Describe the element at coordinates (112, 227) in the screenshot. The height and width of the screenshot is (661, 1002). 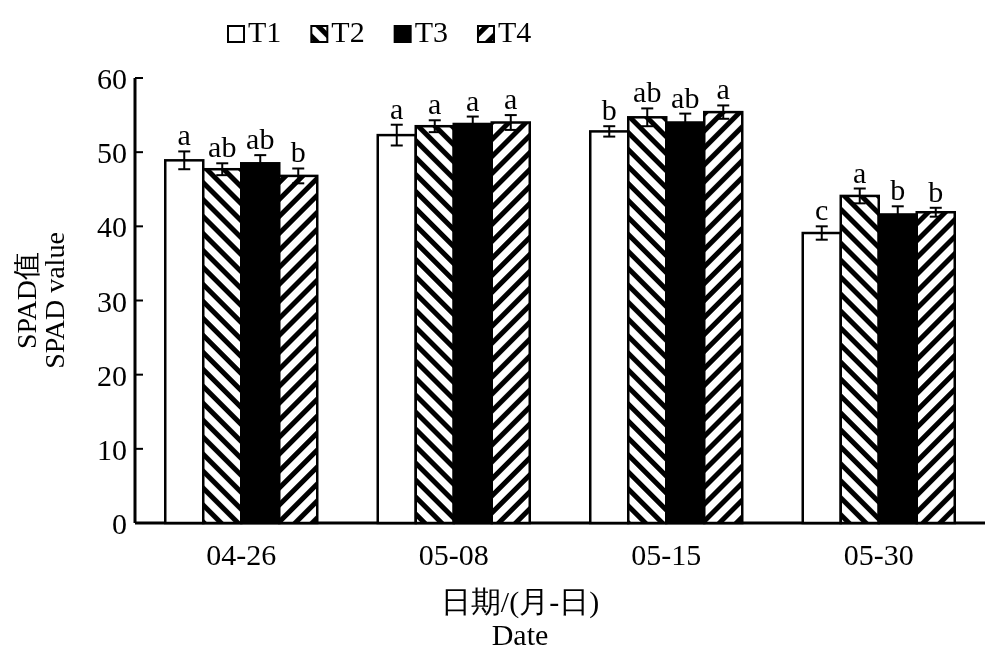
I see `y-tick-label: 40` at that location.